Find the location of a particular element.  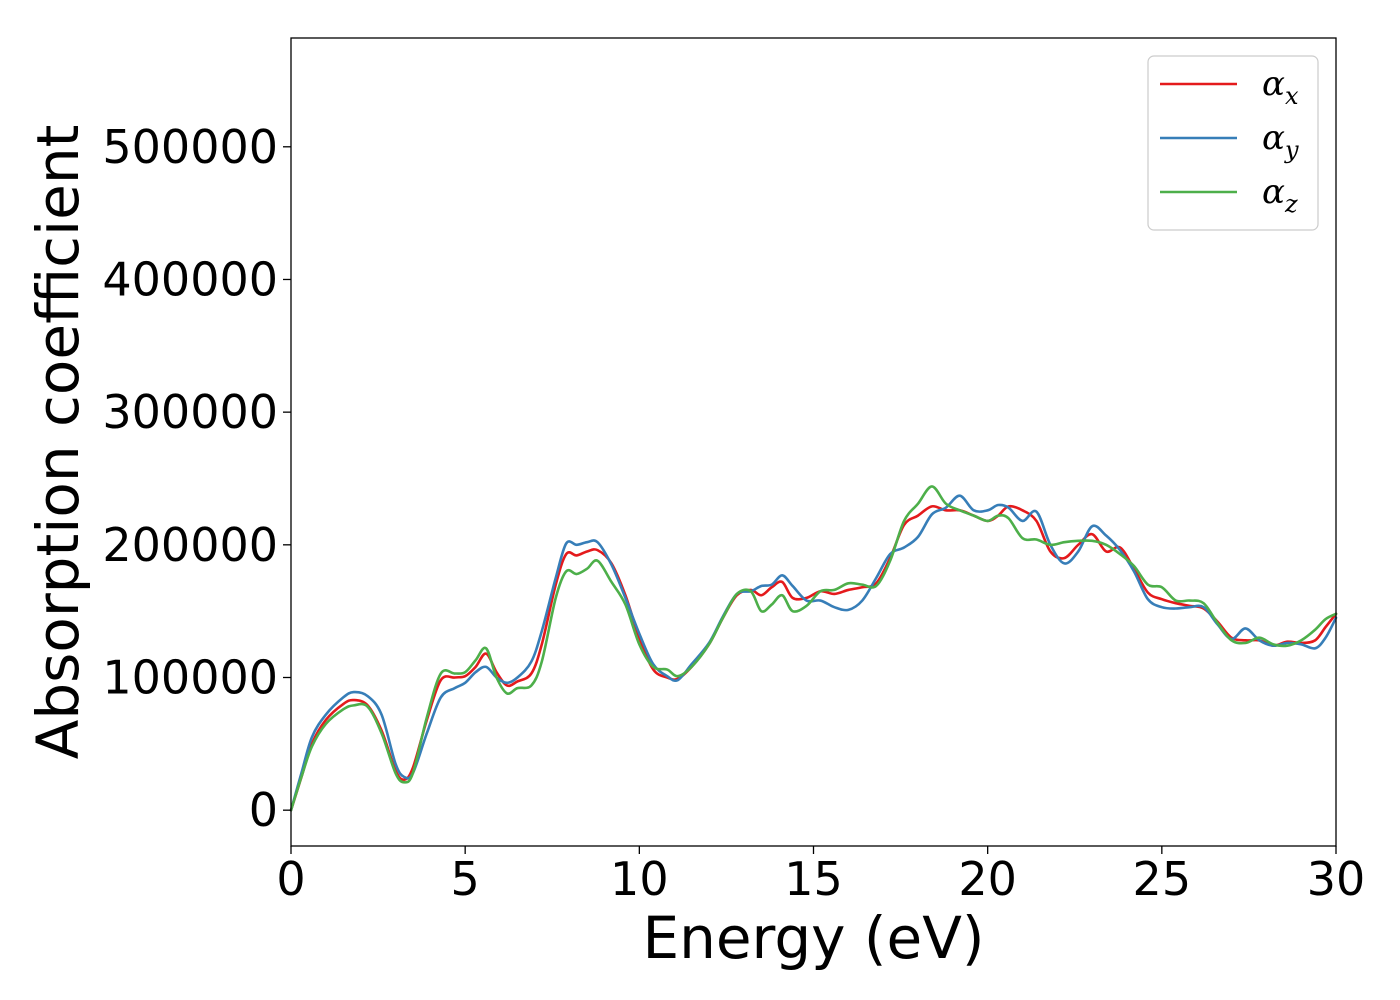

x-tick-label: 25 is located at coordinates (1162, 879).